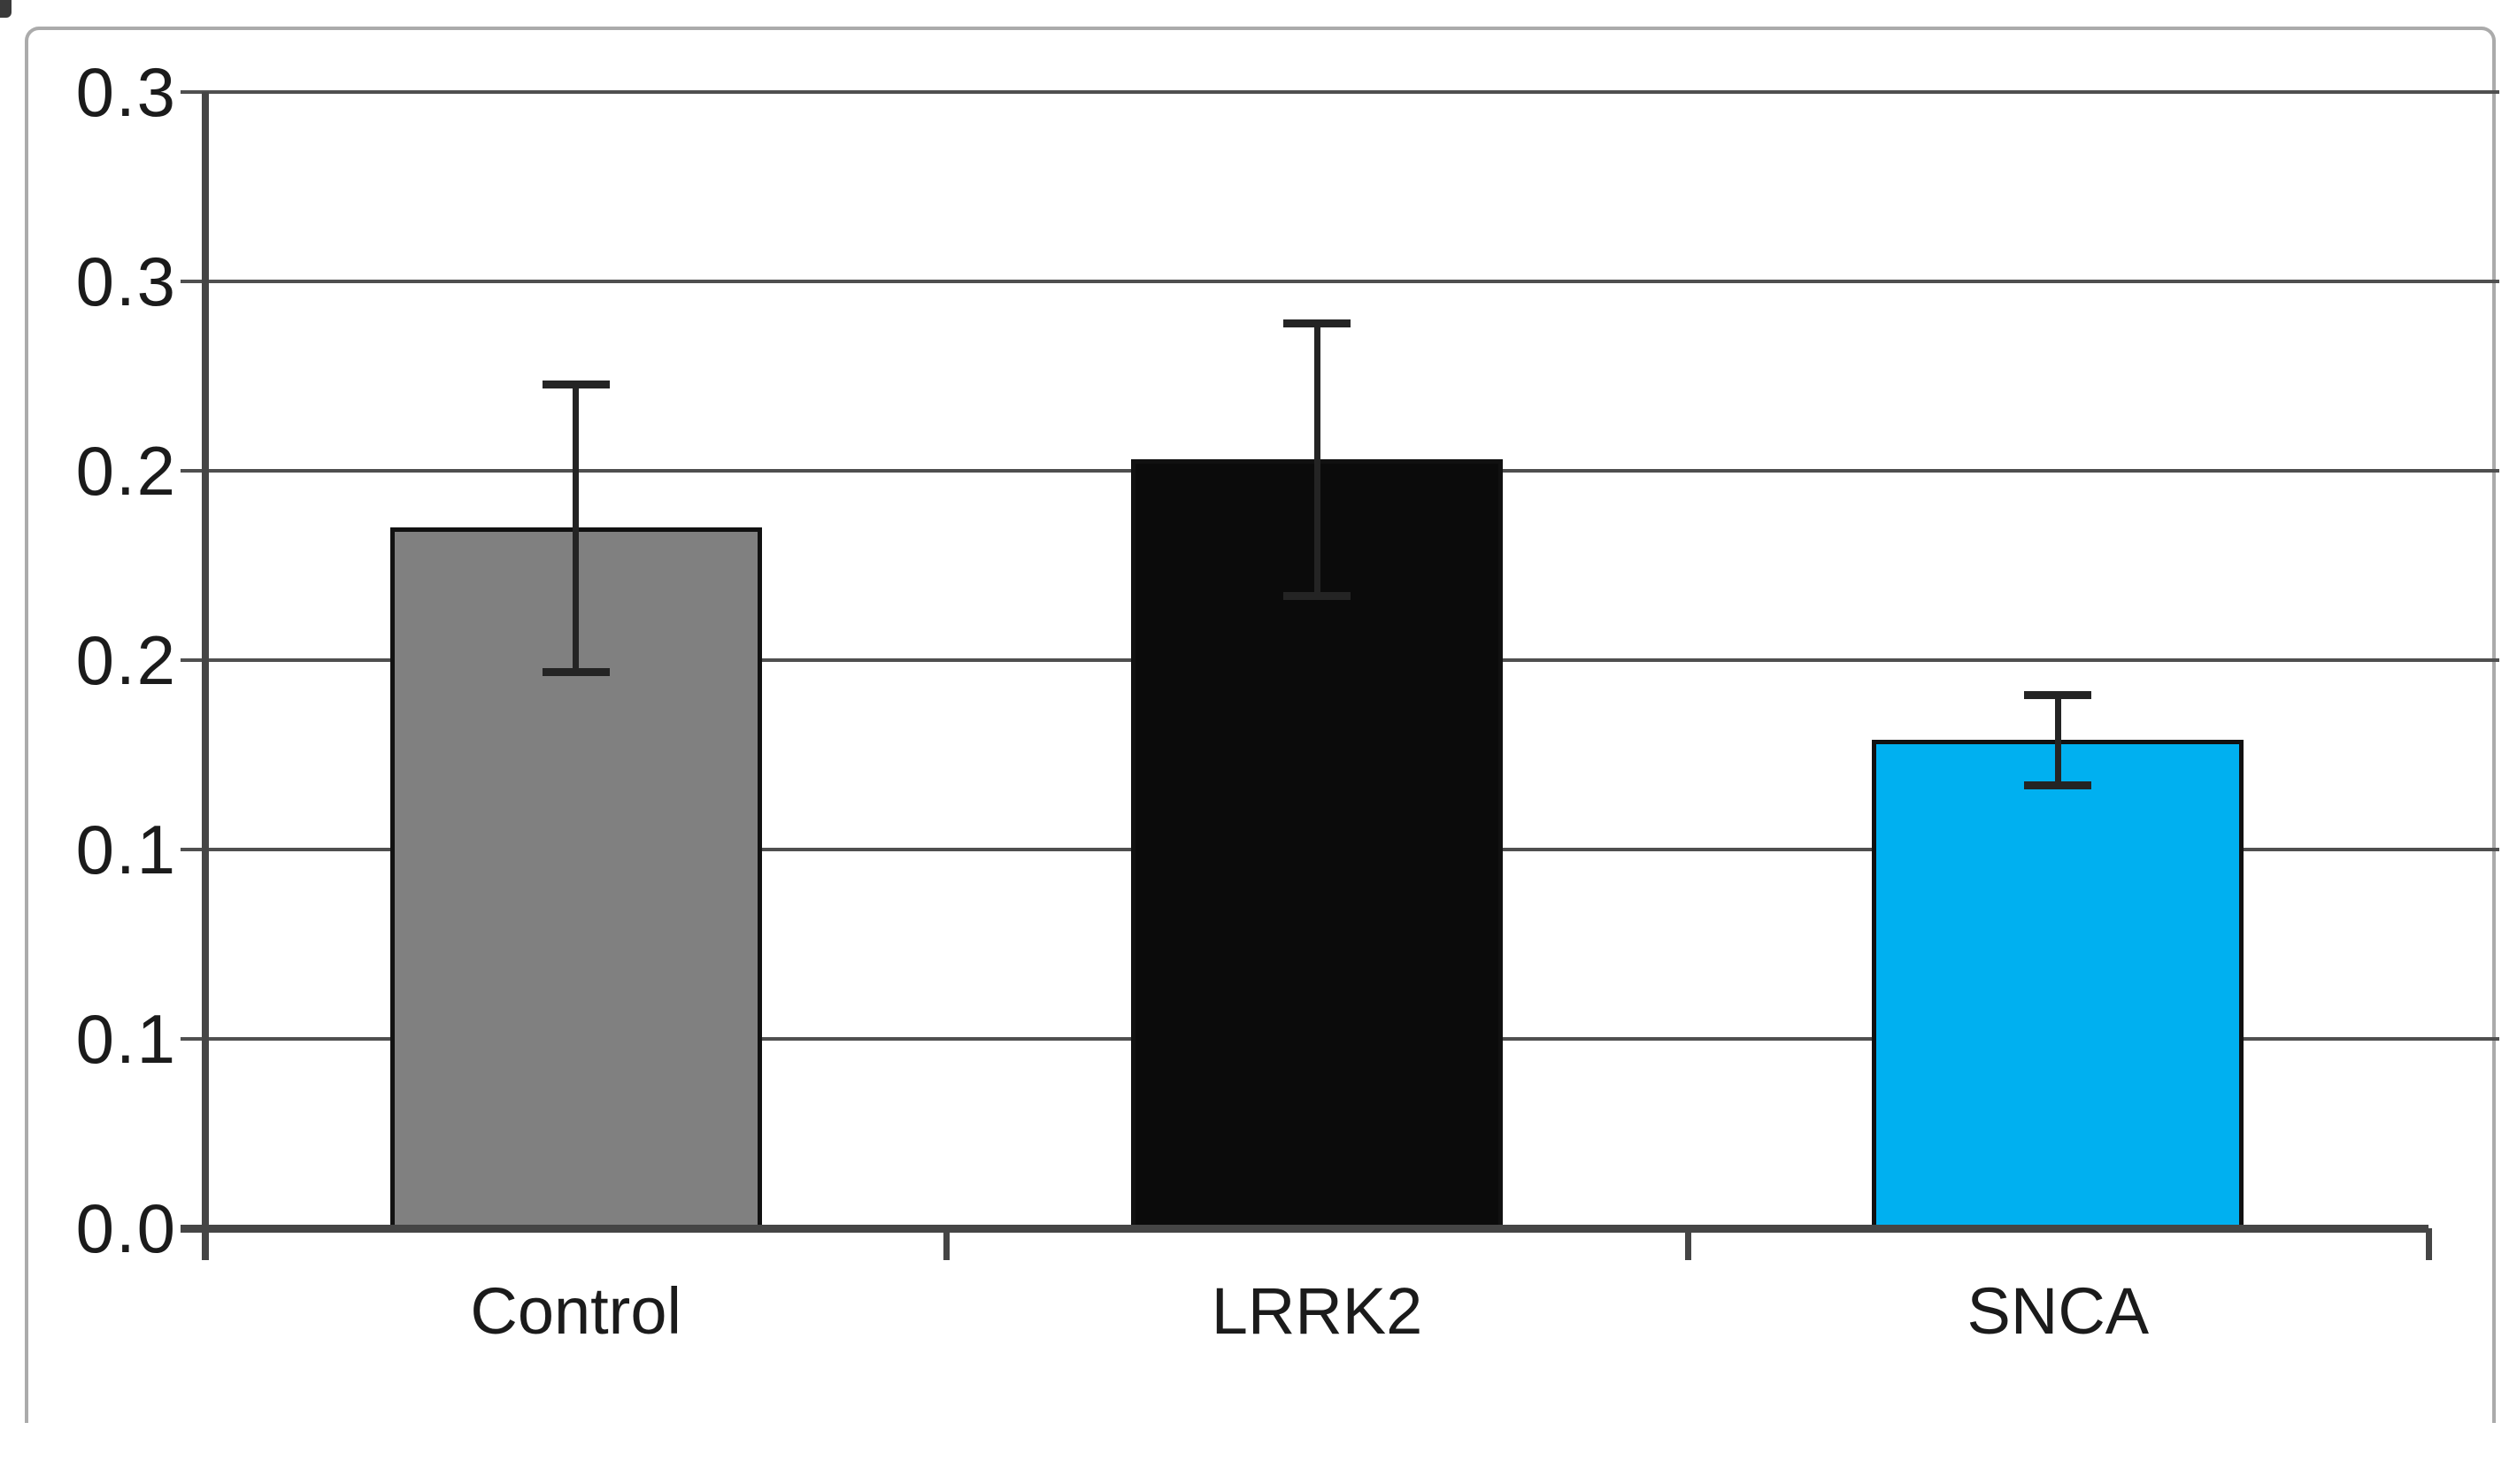 The width and height of the screenshot is (2517, 1484). What do you see at coordinates (576, 384) in the screenshot?
I see `error-bar-cap-top-control` at bounding box center [576, 384].